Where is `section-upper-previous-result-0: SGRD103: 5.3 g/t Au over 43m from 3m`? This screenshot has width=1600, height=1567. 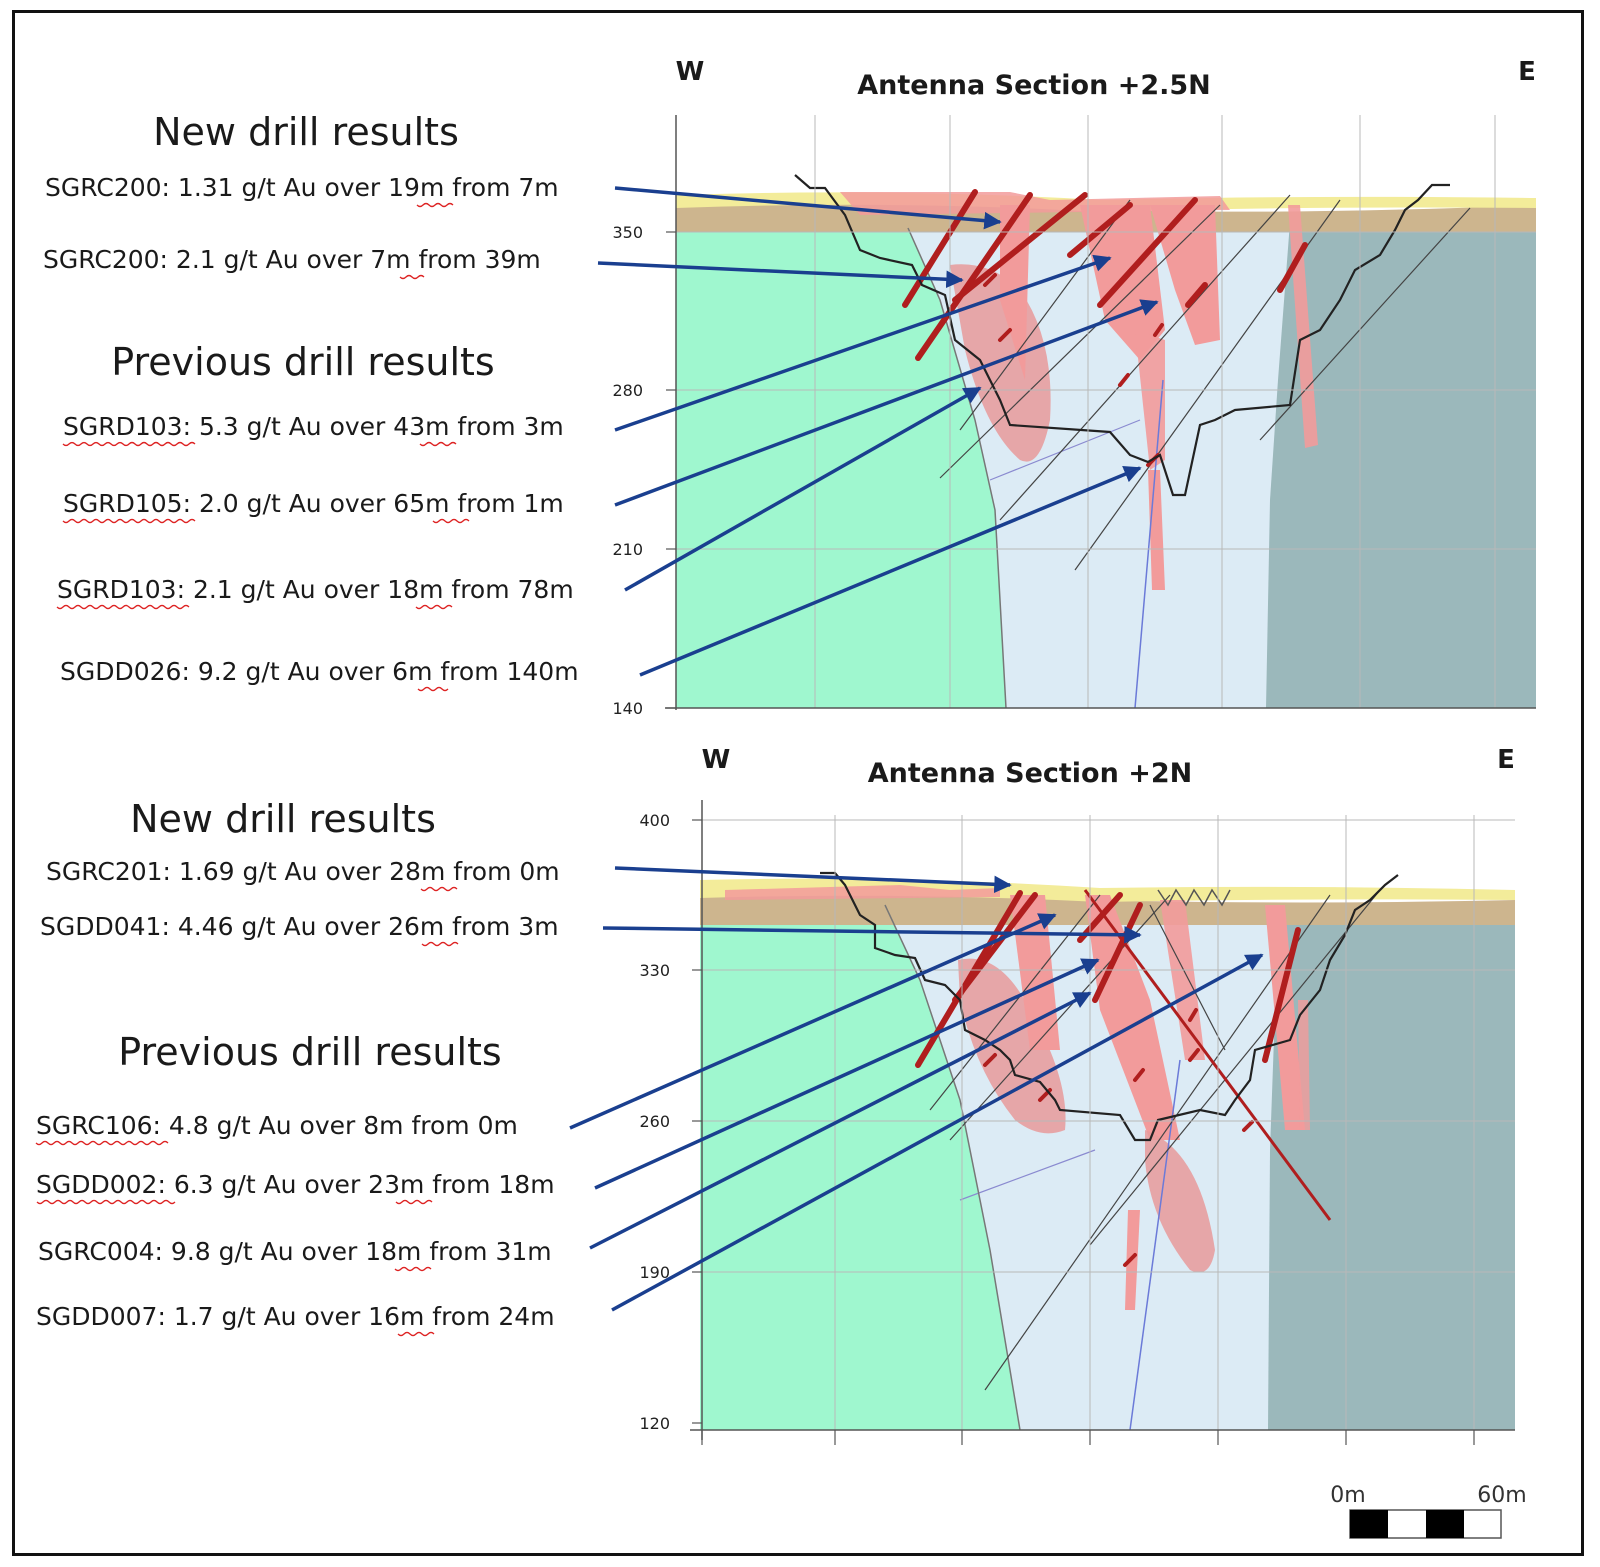 section-upper-previous-result-0: SGRD103: 5.3 g/t Au over 43m from 3m is located at coordinates (313, 426).